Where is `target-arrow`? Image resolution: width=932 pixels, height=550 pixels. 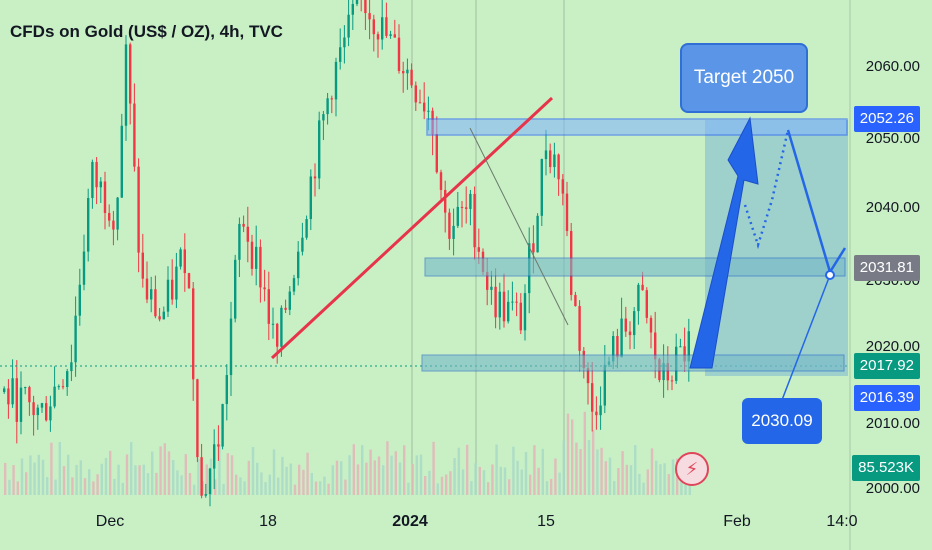 target-arrow is located at coordinates (724, 242).